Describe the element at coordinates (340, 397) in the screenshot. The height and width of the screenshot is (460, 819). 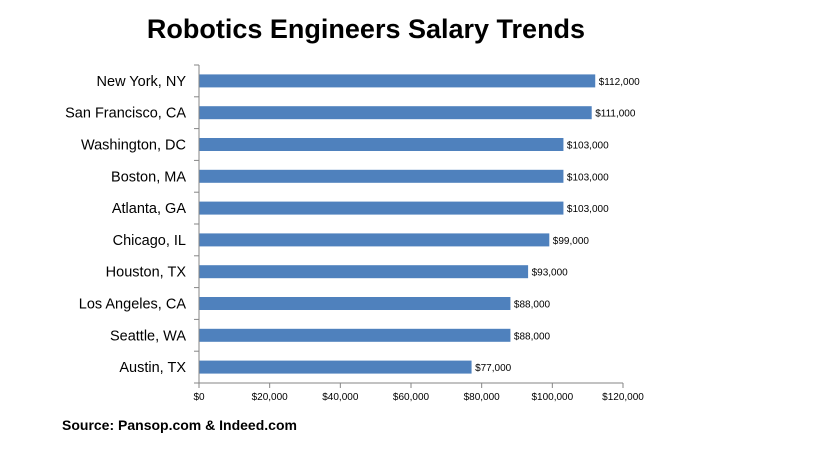
I see `x-tick-label: $40,000` at that location.